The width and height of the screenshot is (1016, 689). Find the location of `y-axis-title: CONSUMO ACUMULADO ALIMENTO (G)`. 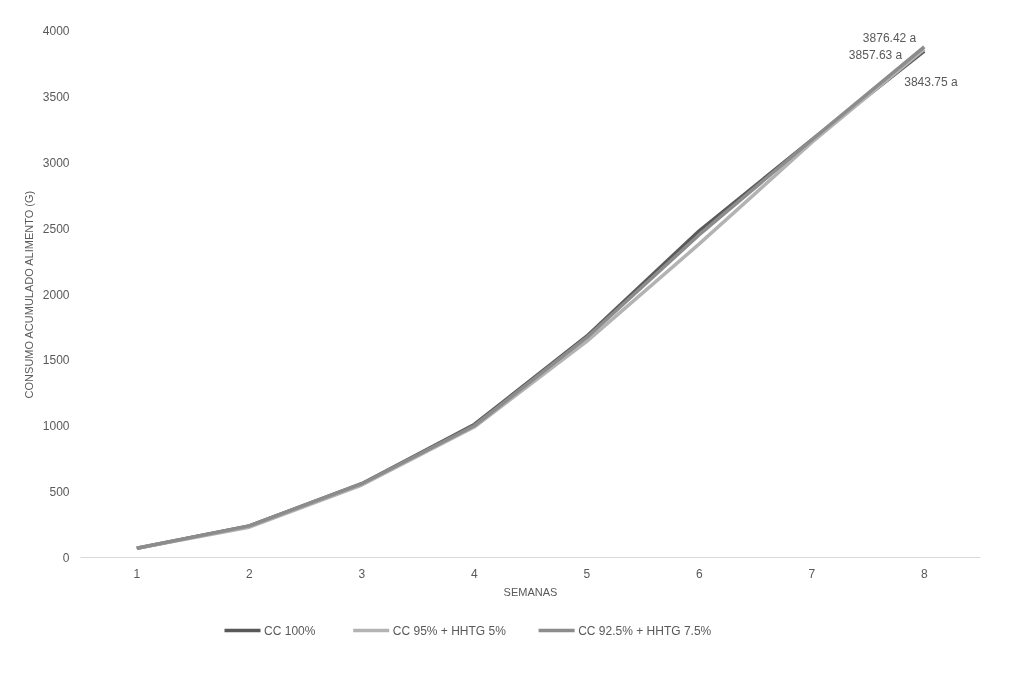

y-axis-title: CONSUMO ACUMULADO ALIMENTO (G) is located at coordinates (28, 294).